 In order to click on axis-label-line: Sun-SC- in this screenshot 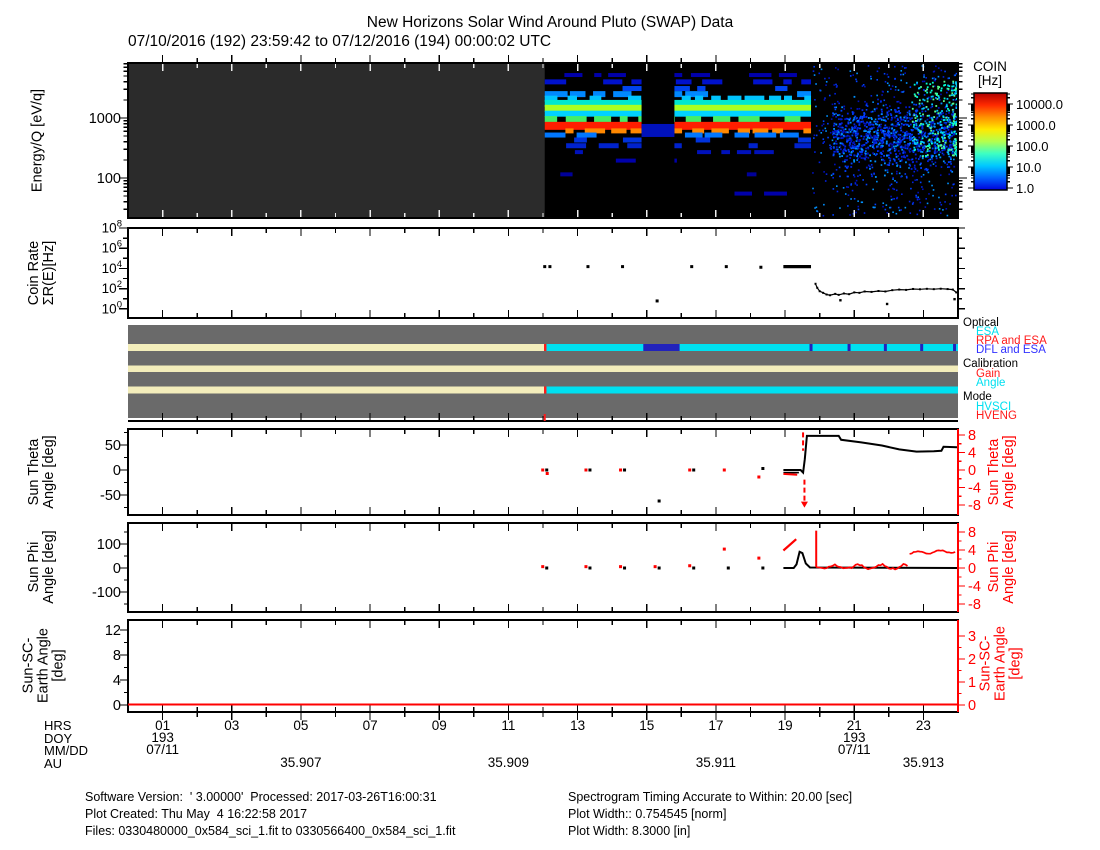, I will do `click(985, 663)`.